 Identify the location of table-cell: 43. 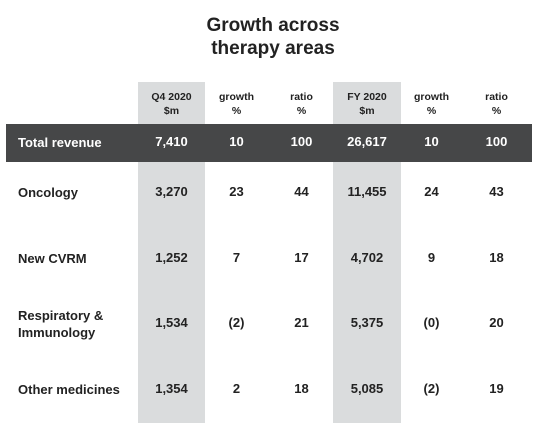
(496, 191).